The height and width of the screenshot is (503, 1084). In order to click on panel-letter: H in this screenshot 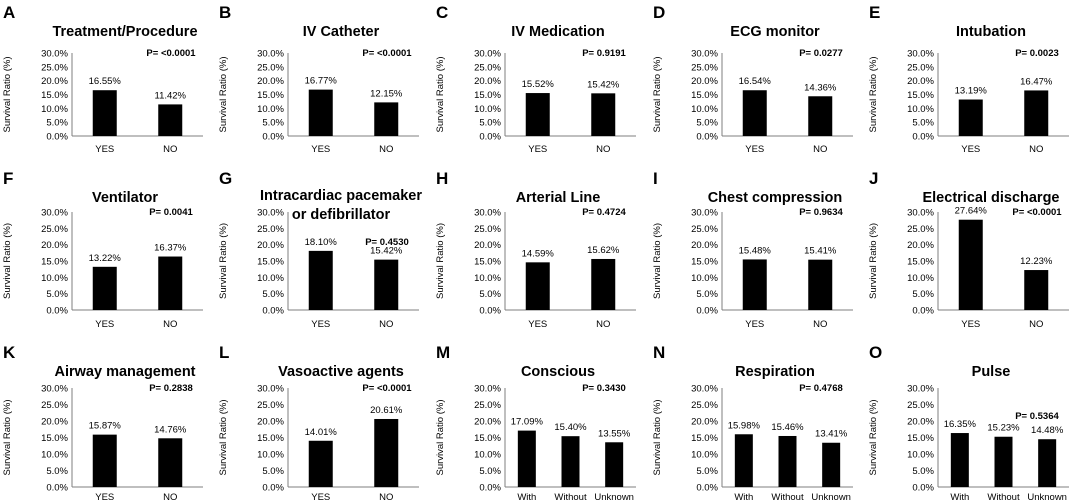, I will do `click(442, 178)`.